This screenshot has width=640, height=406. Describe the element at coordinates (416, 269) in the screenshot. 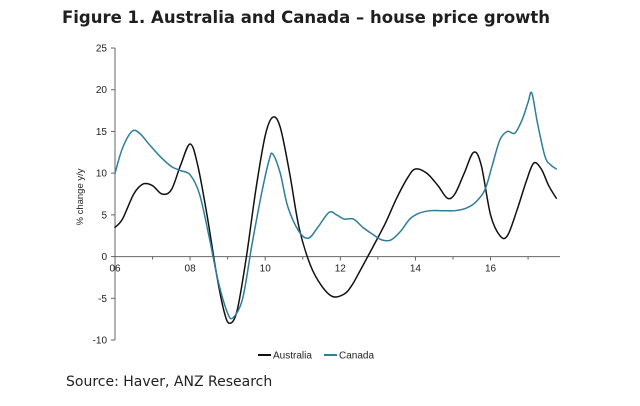

I see `x-tick-label: 14` at that location.